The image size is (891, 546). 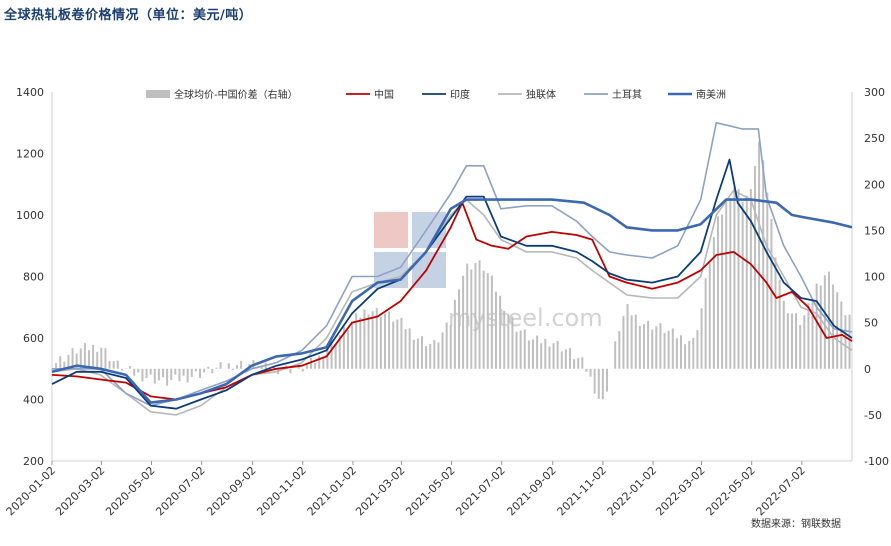 I want to click on x-tick-label: 2020-09-02, so click(x=231, y=491).